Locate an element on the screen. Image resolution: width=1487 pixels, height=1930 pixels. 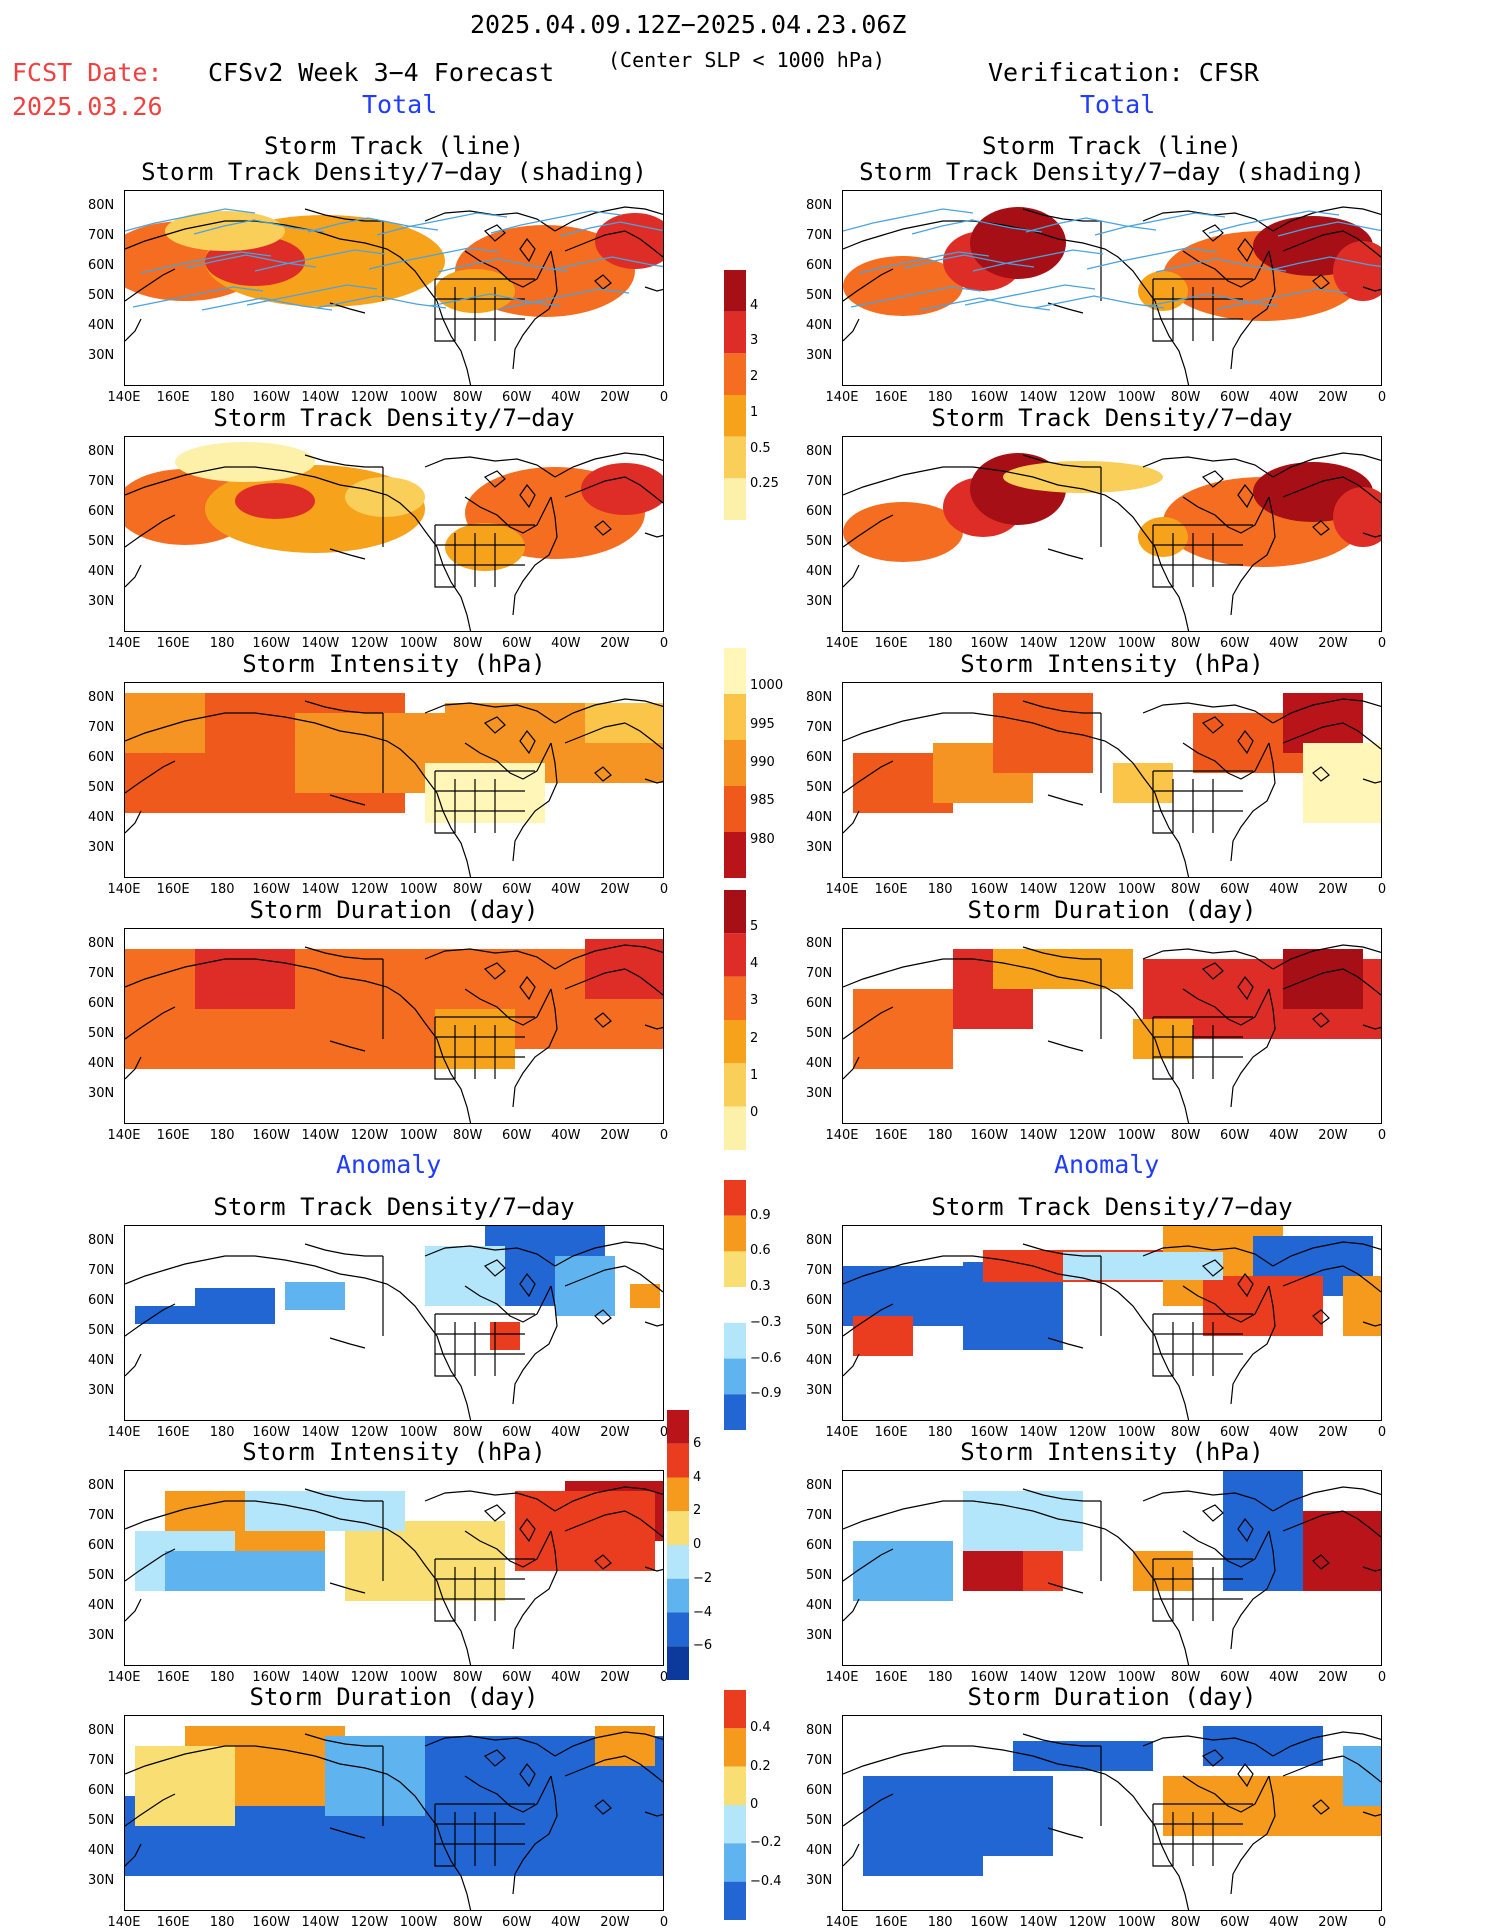
total-label-right: Total is located at coordinates (1118, 104).